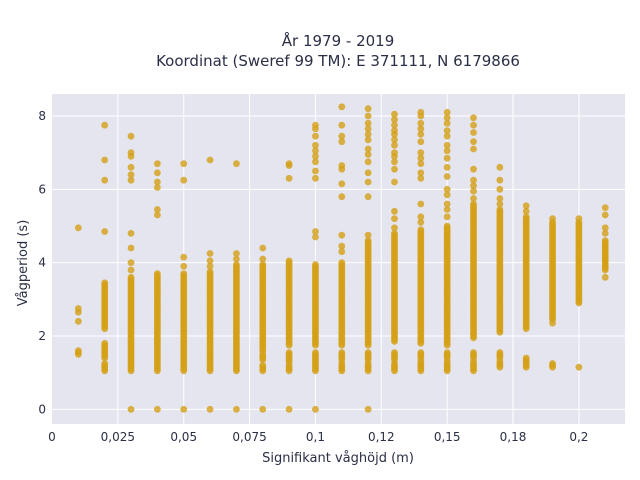  I want to click on x-tick-label: 0,15, so click(447, 437).